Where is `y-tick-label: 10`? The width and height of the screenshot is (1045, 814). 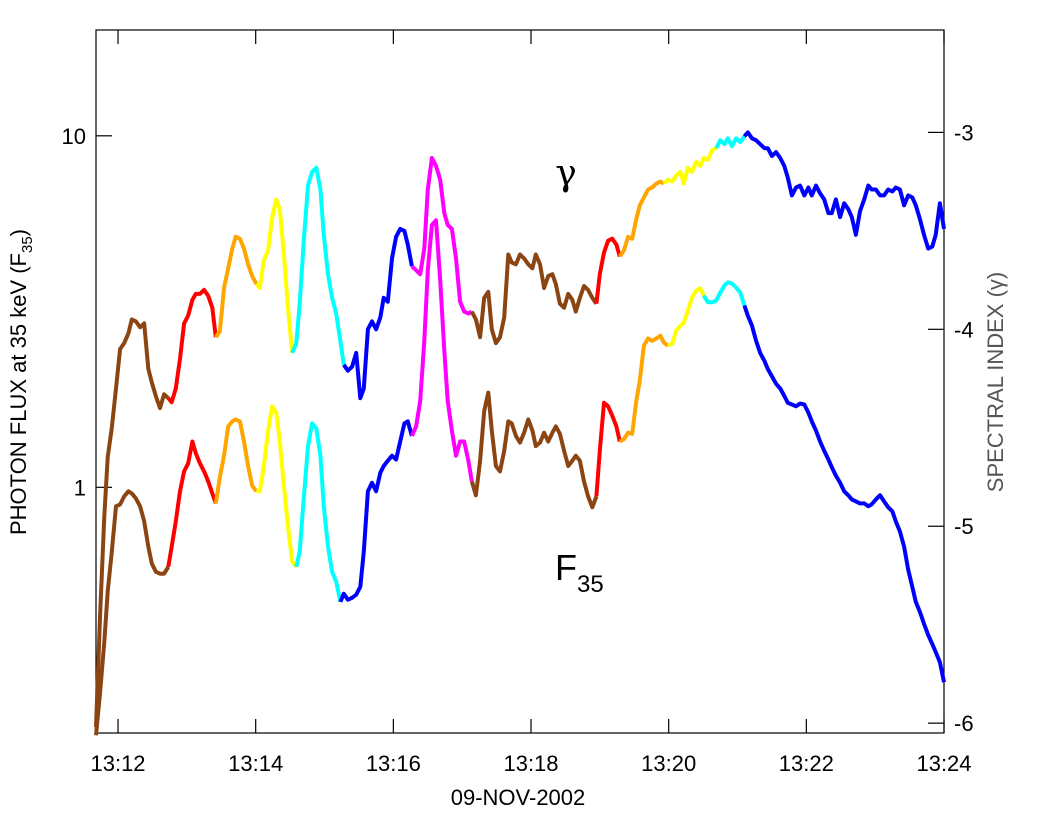
y-tick-label: 10 is located at coordinates (74, 136).